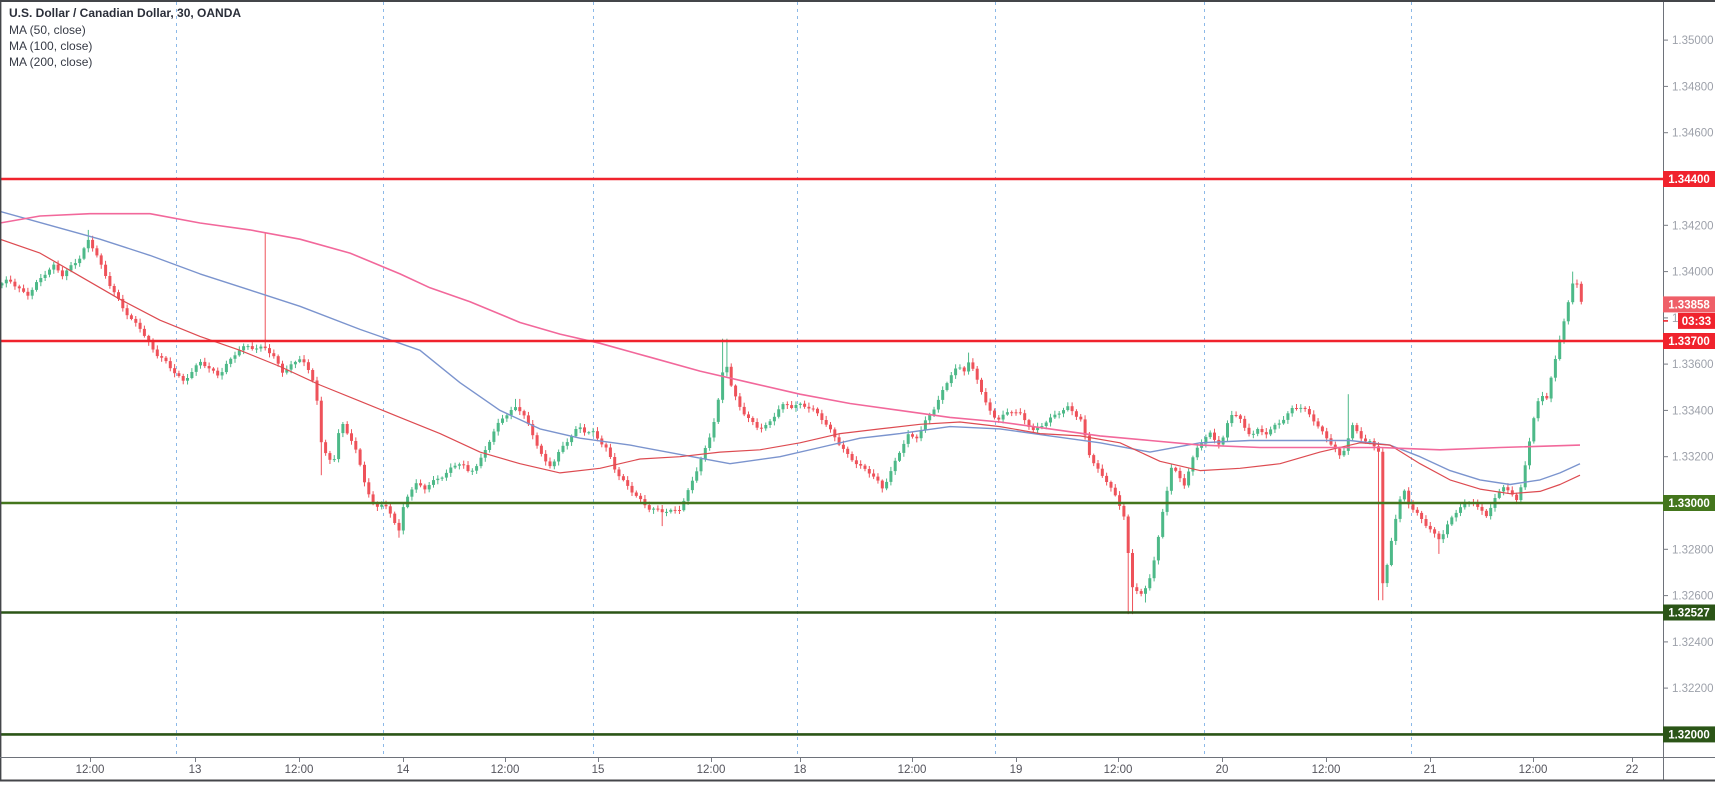 The width and height of the screenshot is (1715, 786). I want to click on bar-countdown-label, so click(1696, 320).